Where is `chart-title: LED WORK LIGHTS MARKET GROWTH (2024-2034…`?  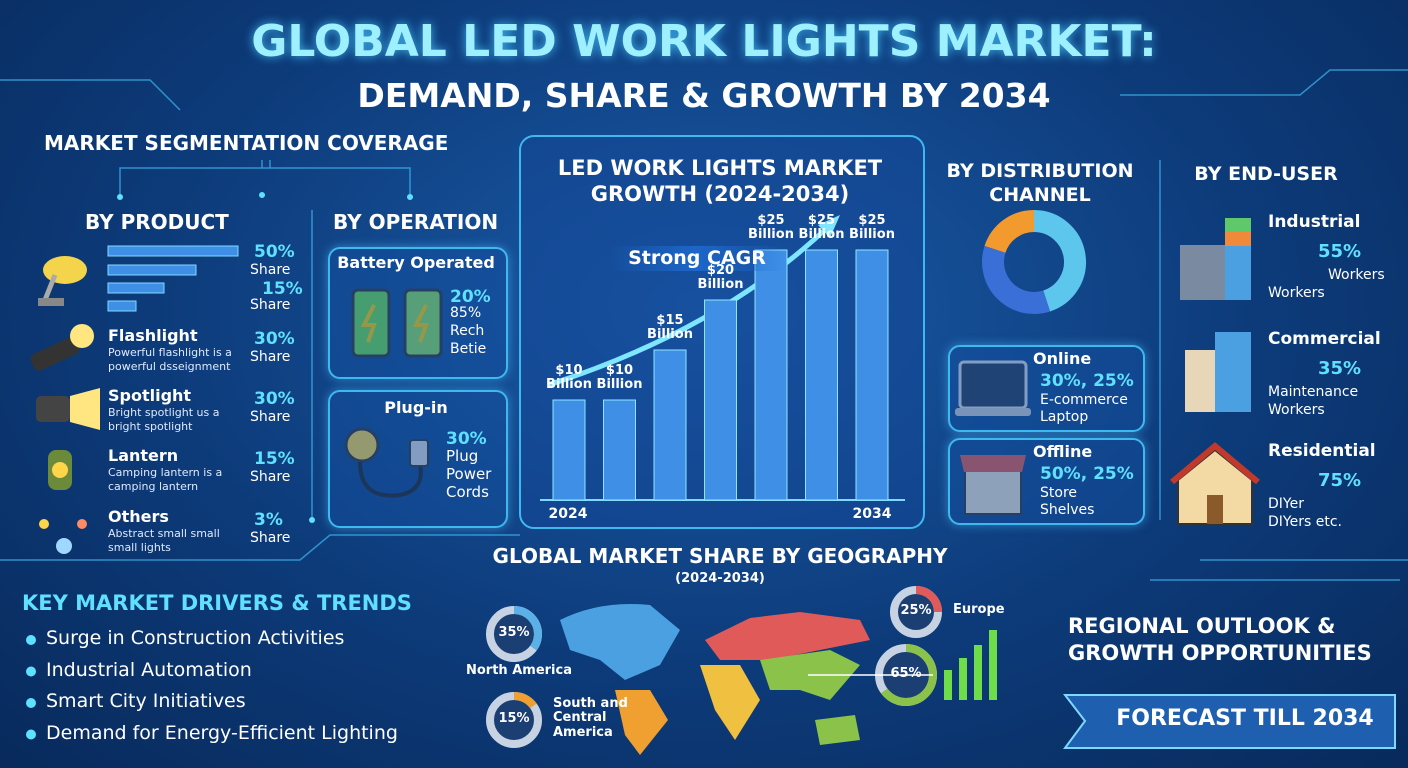
chart-title: LED WORK LIGHTS MARKET GROWTH (2024-2034… is located at coordinates (720, 181).